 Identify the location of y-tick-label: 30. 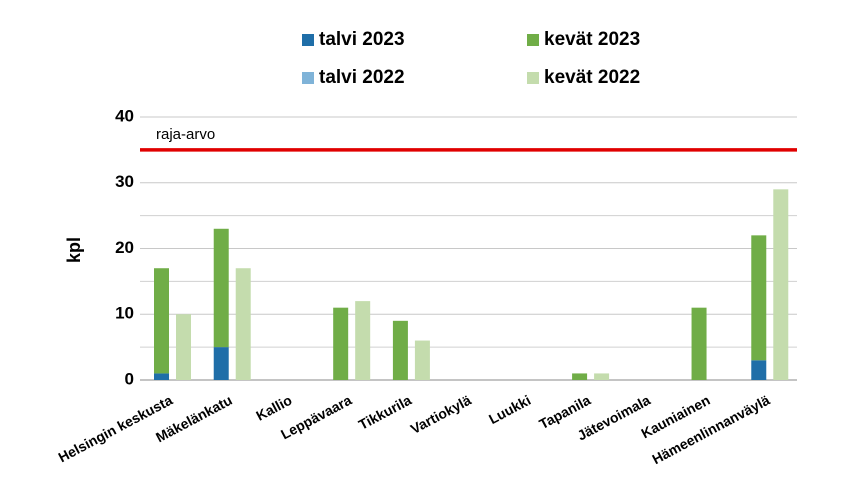
(124, 181).